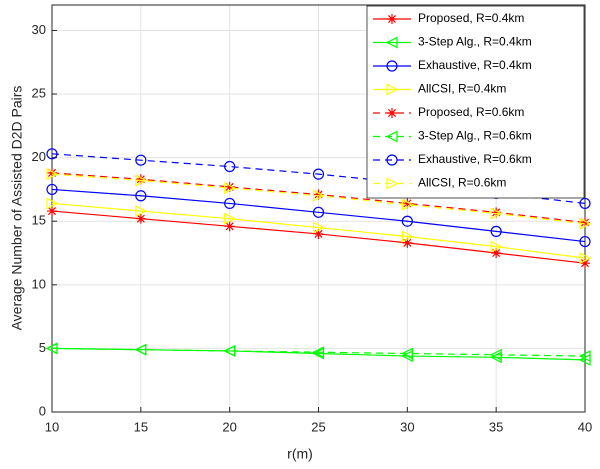 The width and height of the screenshot is (600, 469). I want to click on x-tick-label: 20, so click(229, 426).